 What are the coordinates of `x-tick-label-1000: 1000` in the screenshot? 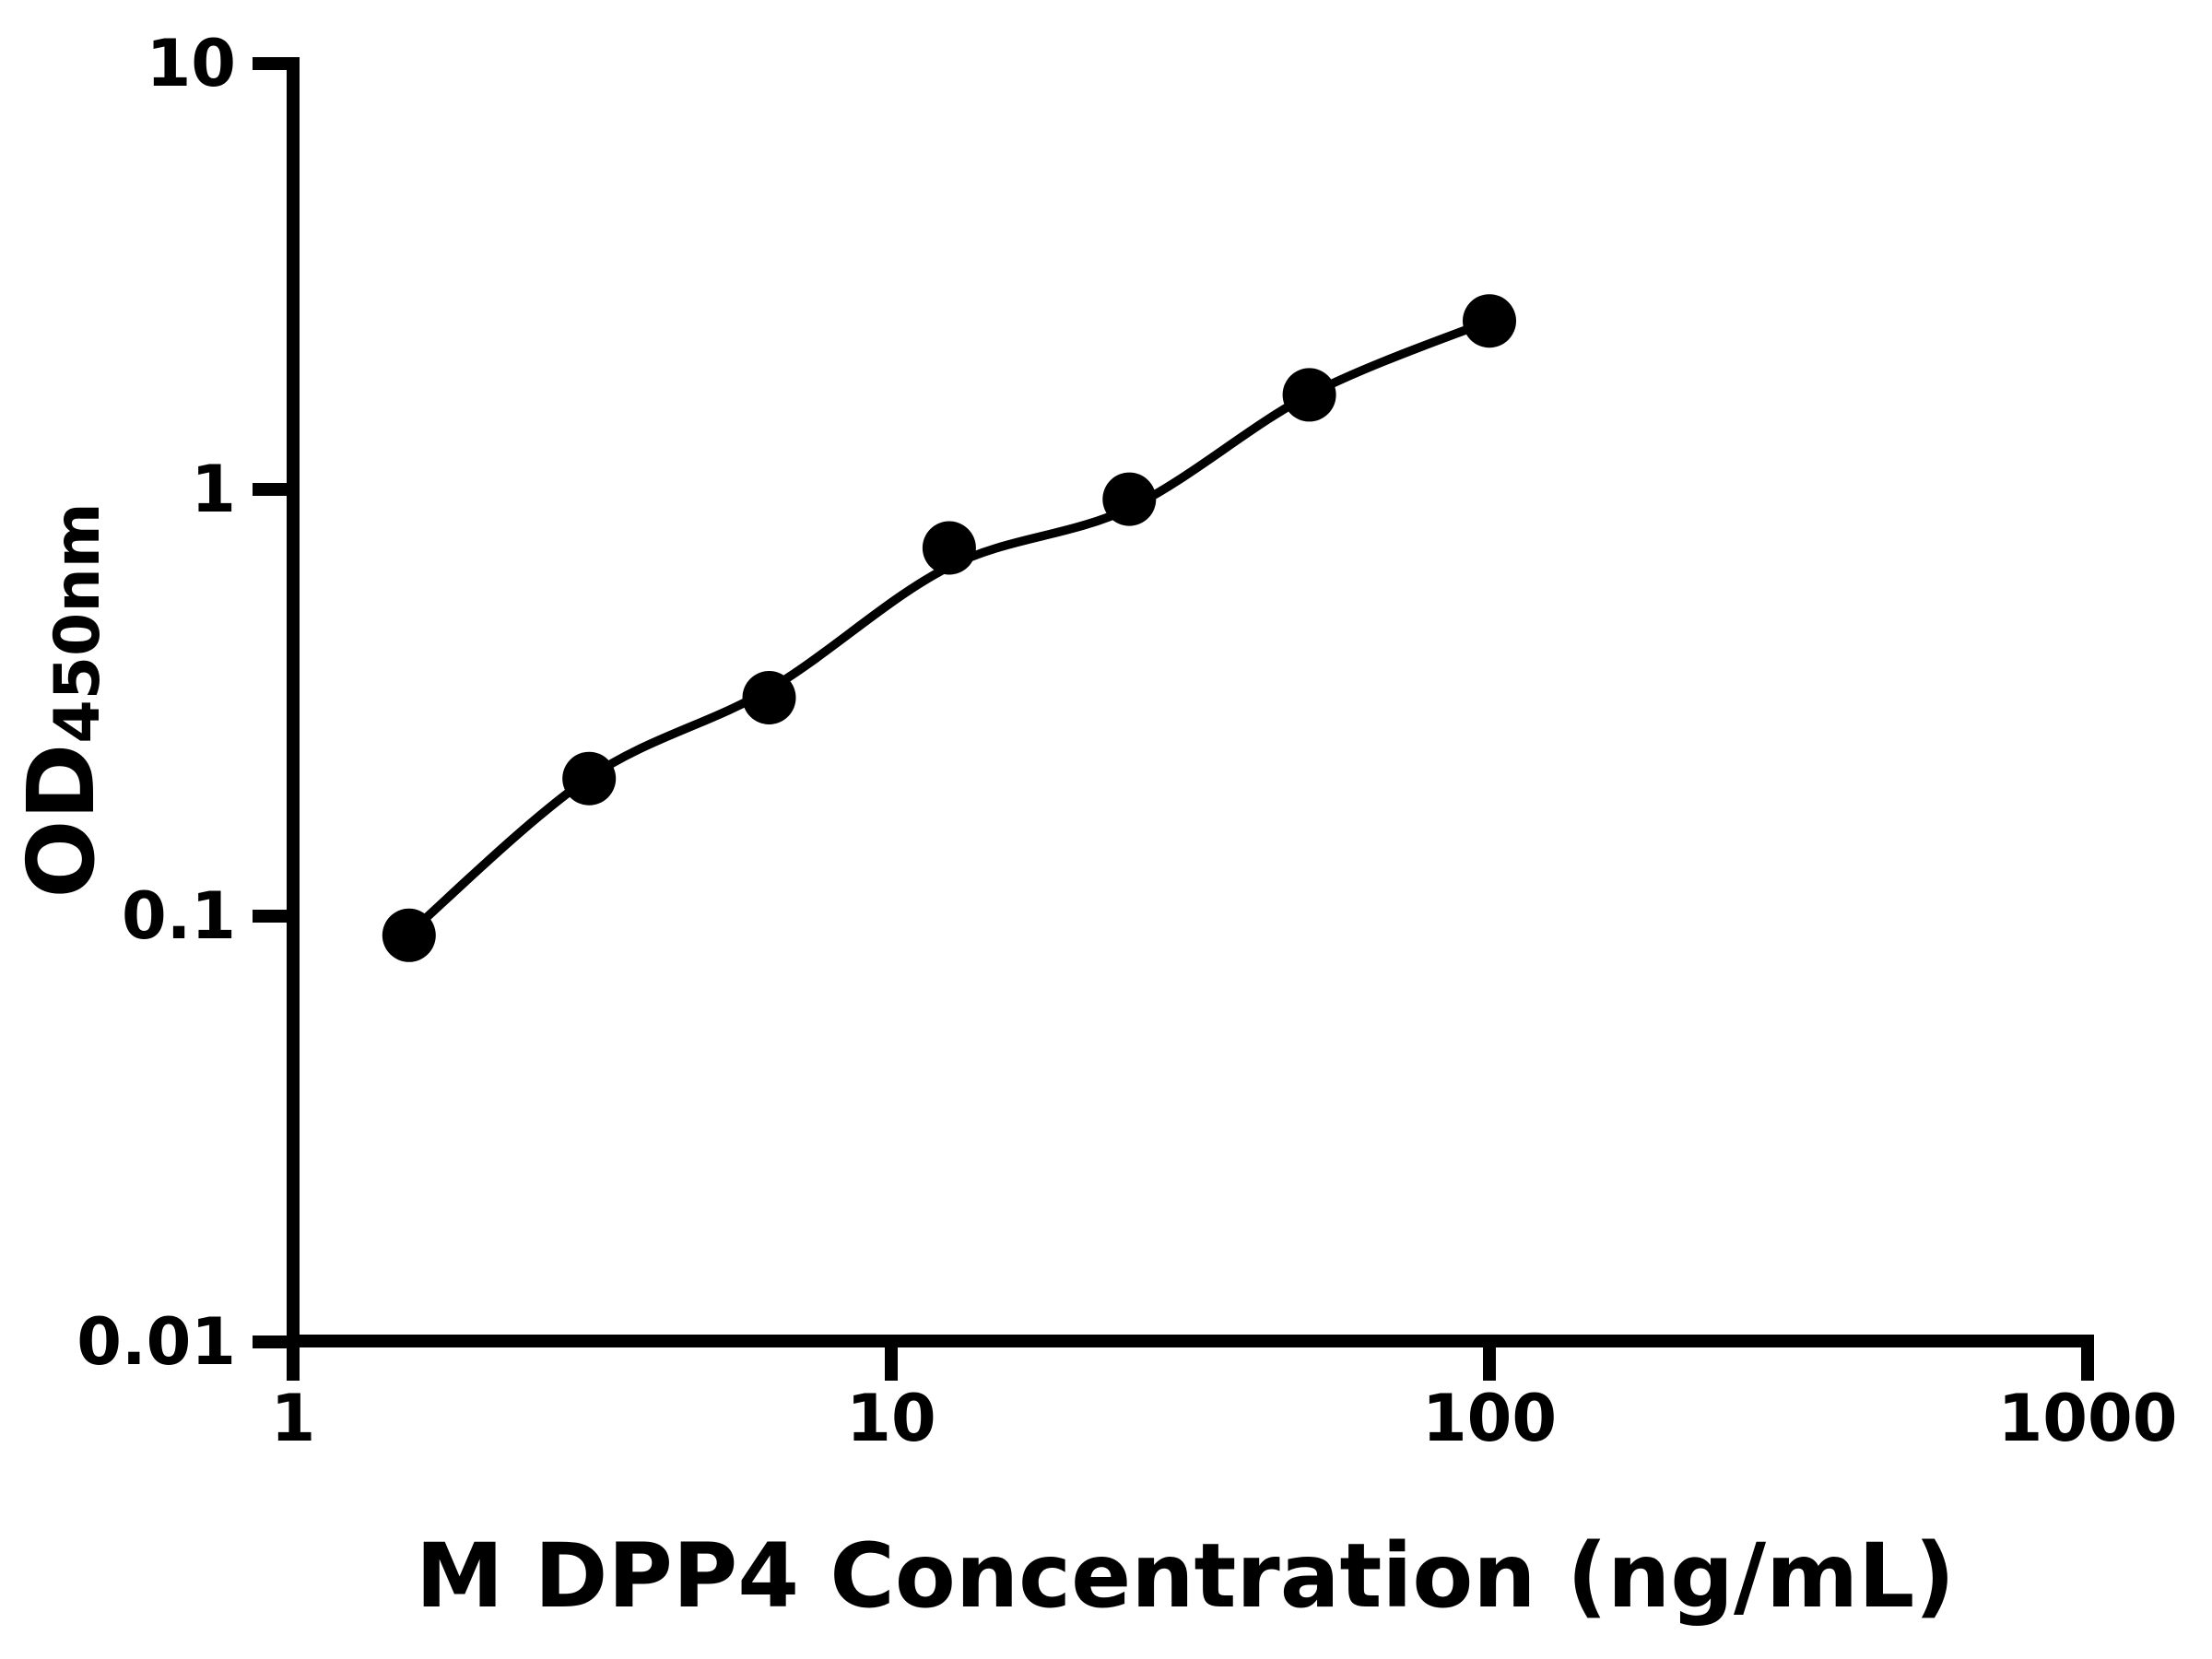 It's located at (2087, 1418).